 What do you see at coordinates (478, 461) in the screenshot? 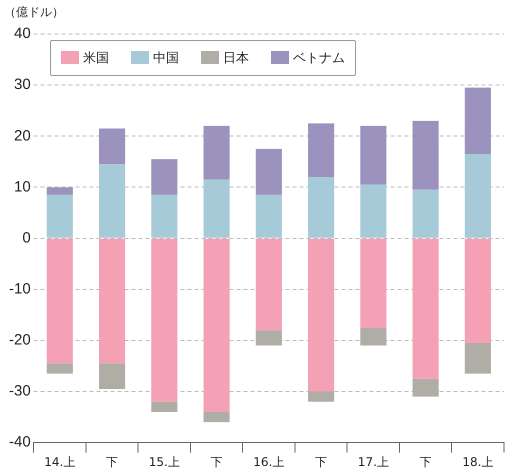
I see `x-tick-label: 18.上` at bounding box center [478, 461].